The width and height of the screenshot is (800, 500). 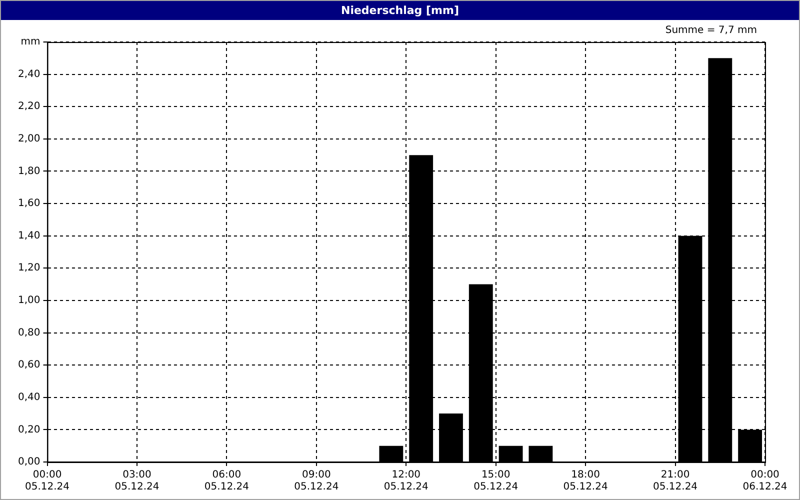 What do you see at coordinates (29, 397) in the screenshot?
I see `y-tick-label: 0,40` at bounding box center [29, 397].